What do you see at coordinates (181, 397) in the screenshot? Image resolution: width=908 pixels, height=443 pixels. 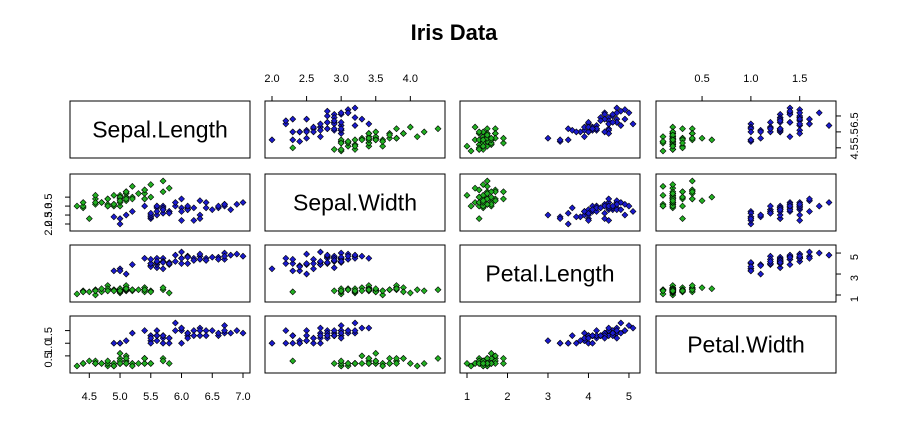 I see `tick-label-Sepal.Length: 6.0` at bounding box center [181, 397].